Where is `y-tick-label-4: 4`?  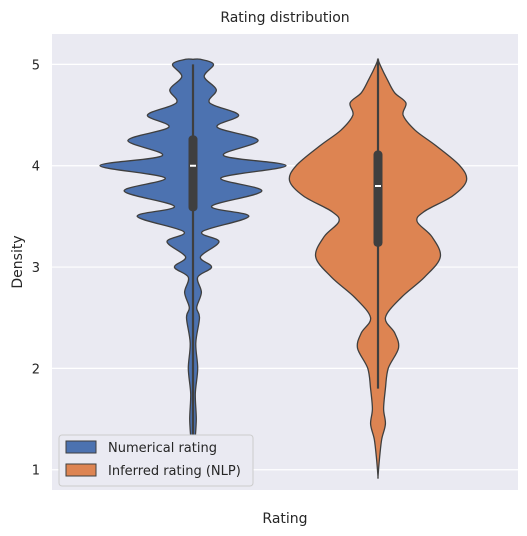
y-tick-label-4: 4 is located at coordinates (36, 167).